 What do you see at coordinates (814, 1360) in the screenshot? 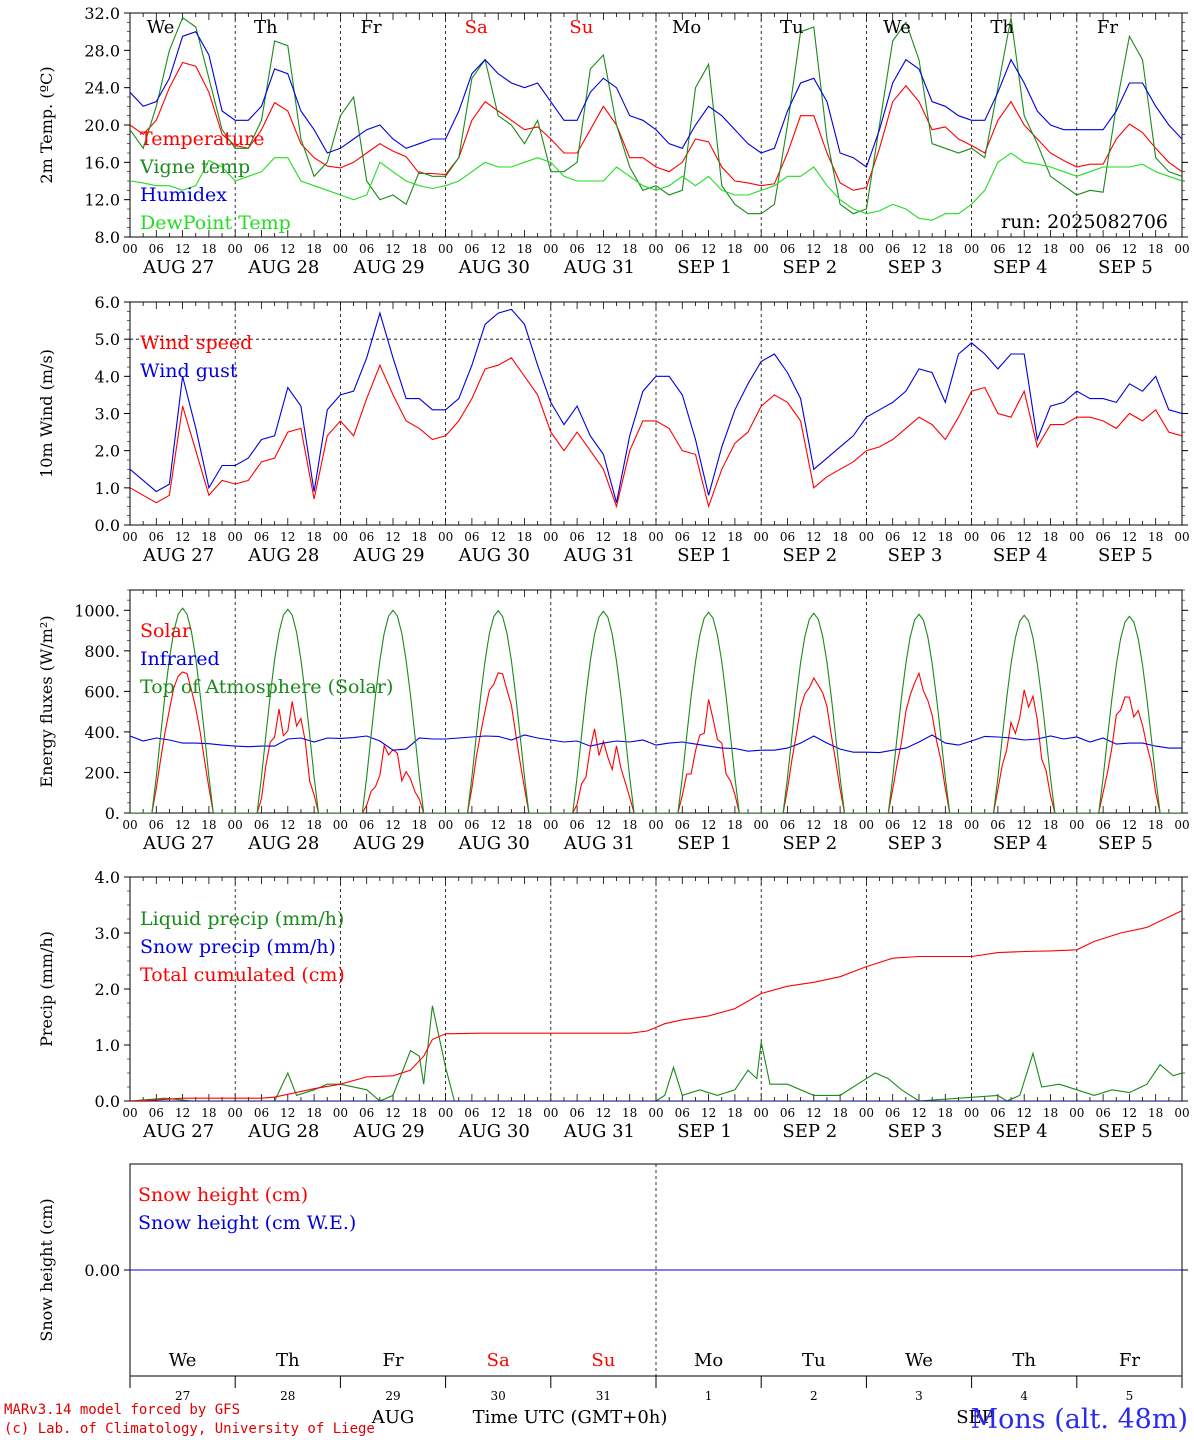
I see `day-of-week-label: Tu` at bounding box center [814, 1360].